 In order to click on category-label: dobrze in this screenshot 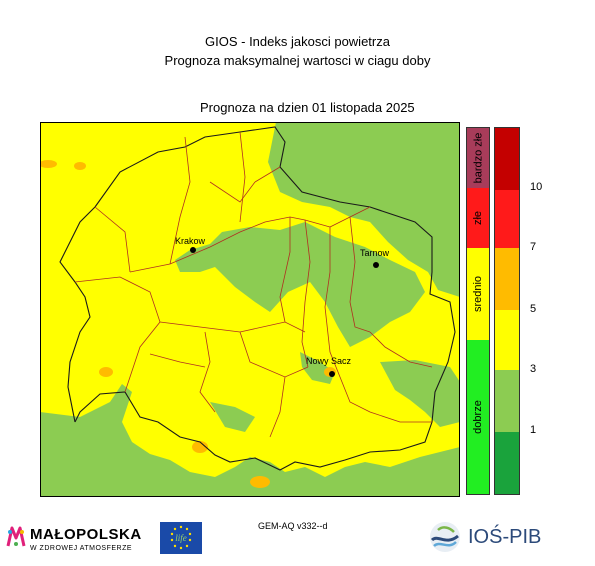, I will do `click(478, 417)`.